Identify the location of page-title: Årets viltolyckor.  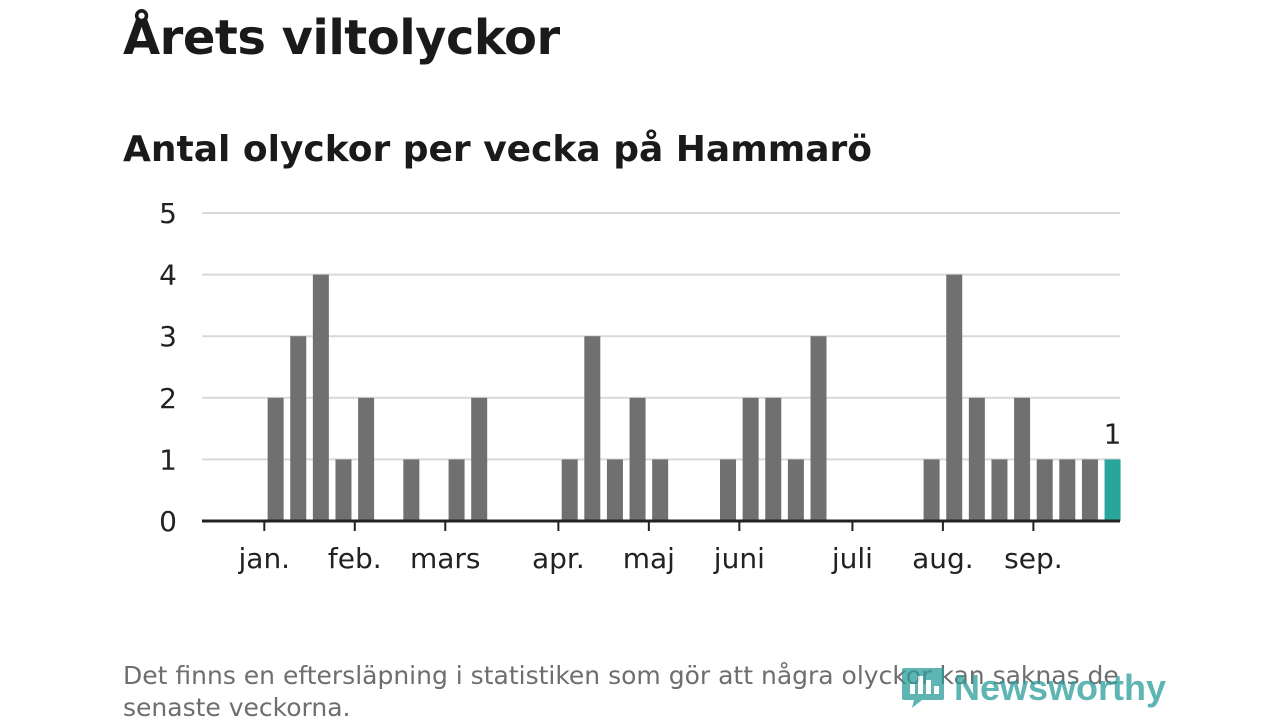
(341, 38).